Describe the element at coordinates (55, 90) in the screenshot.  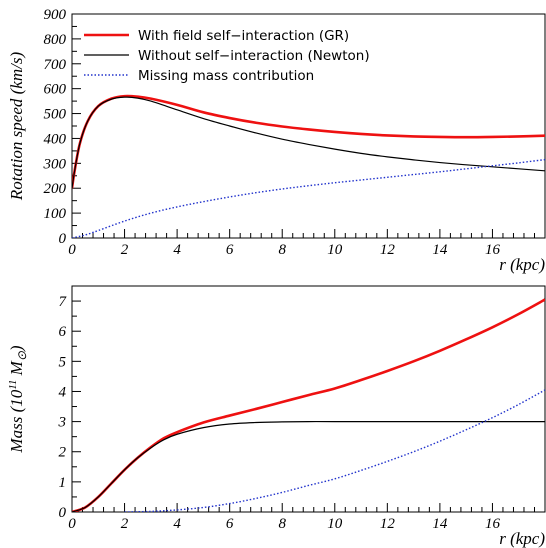
I see `y-tick-label: 600` at that location.